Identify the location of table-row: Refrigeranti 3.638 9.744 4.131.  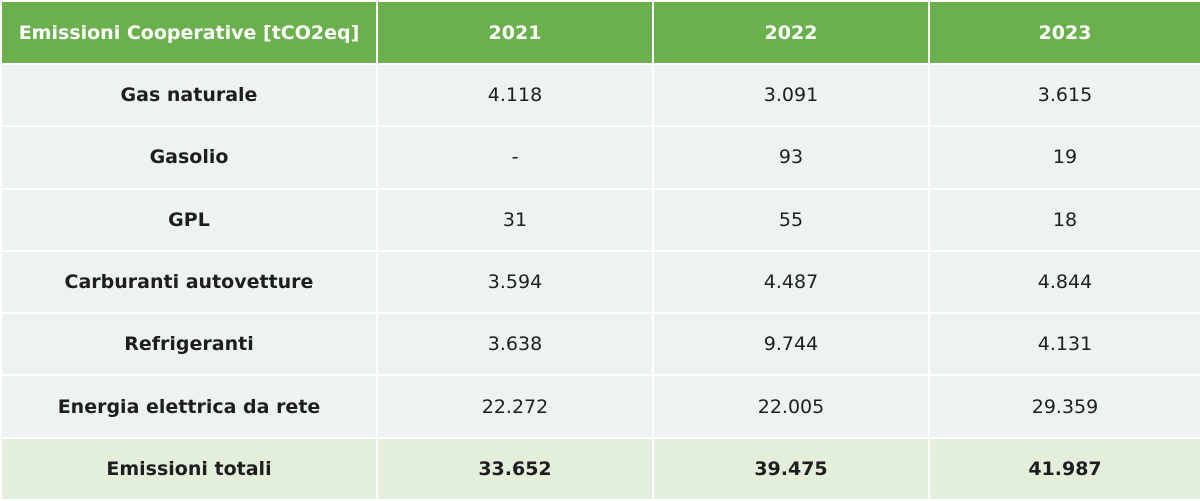
(600, 344).